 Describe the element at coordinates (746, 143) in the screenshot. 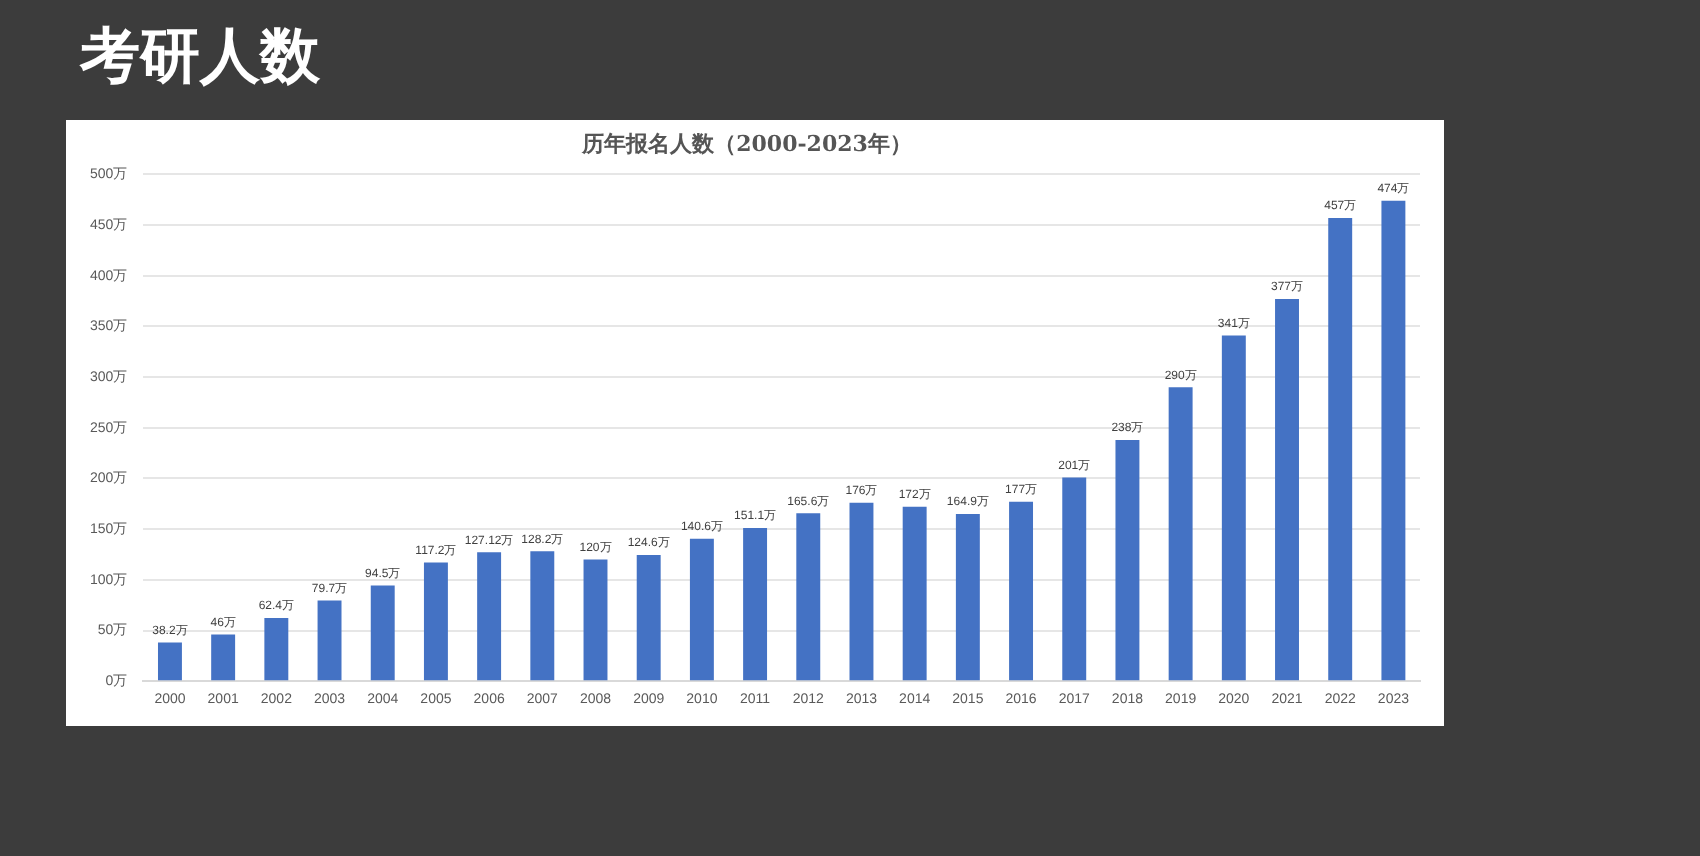

I see `chart-subtitle: 历年报名人数（2000-2023年）` at that location.